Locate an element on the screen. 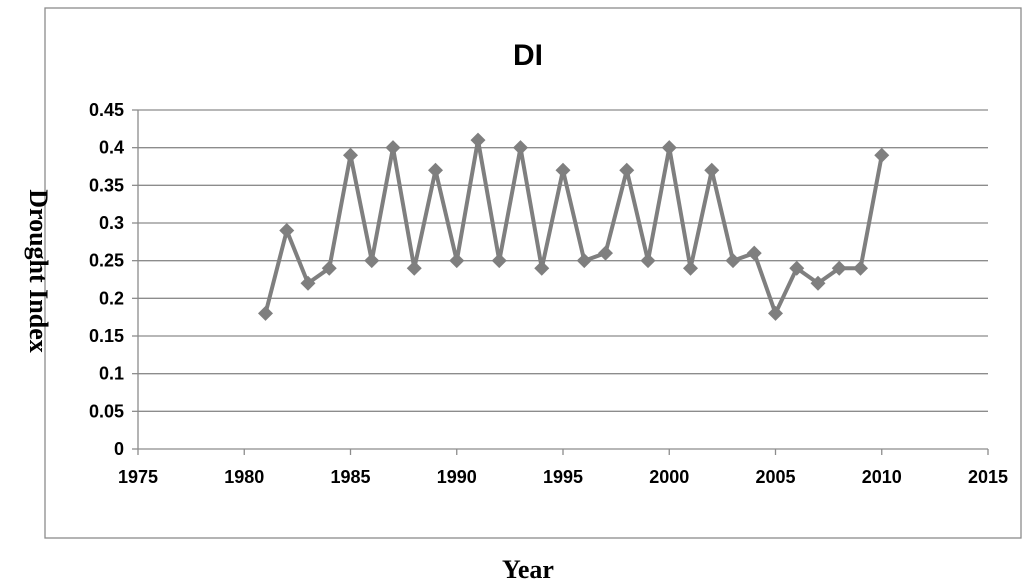 The image size is (1030, 582). y-tick-label: 0.1 is located at coordinates (111, 374).